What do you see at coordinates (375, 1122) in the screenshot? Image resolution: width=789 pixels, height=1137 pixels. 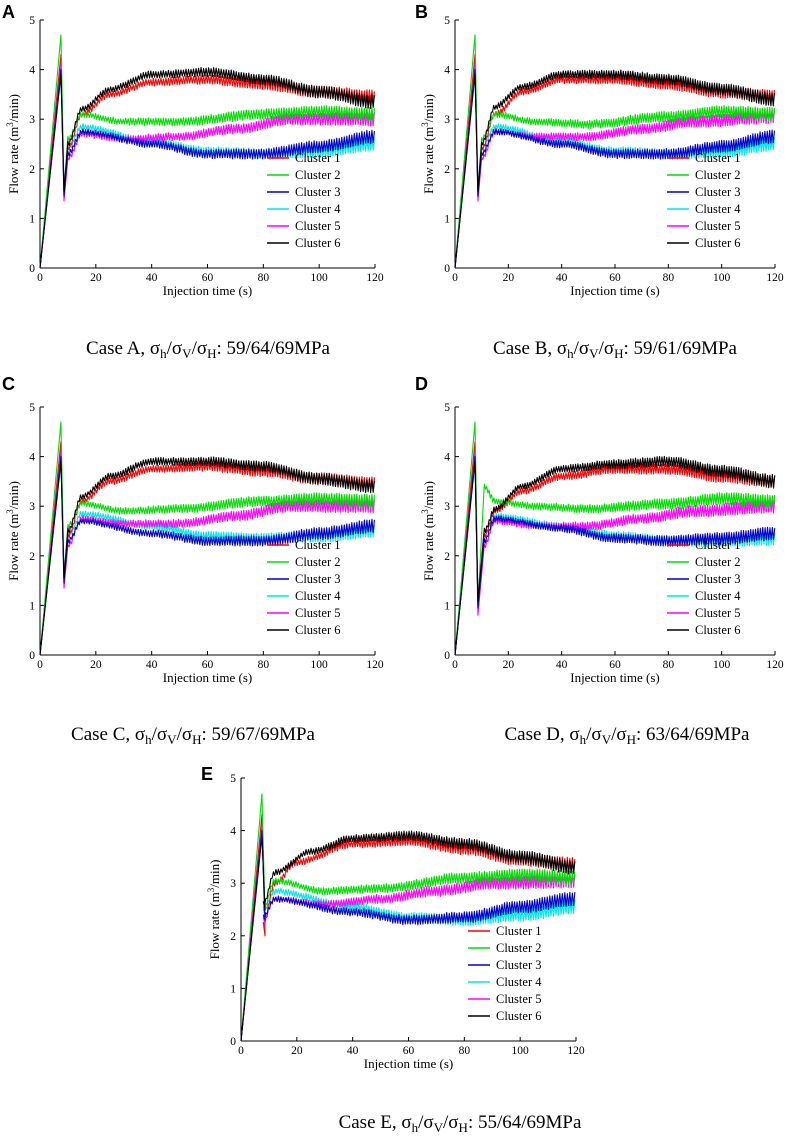 I see `caption-main: Case E, σ` at bounding box center [375, 1122].